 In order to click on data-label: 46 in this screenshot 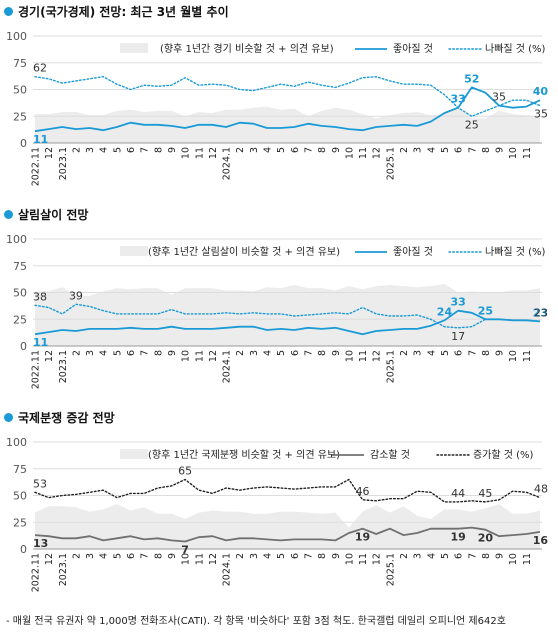, I will do `click(363, 491)`.